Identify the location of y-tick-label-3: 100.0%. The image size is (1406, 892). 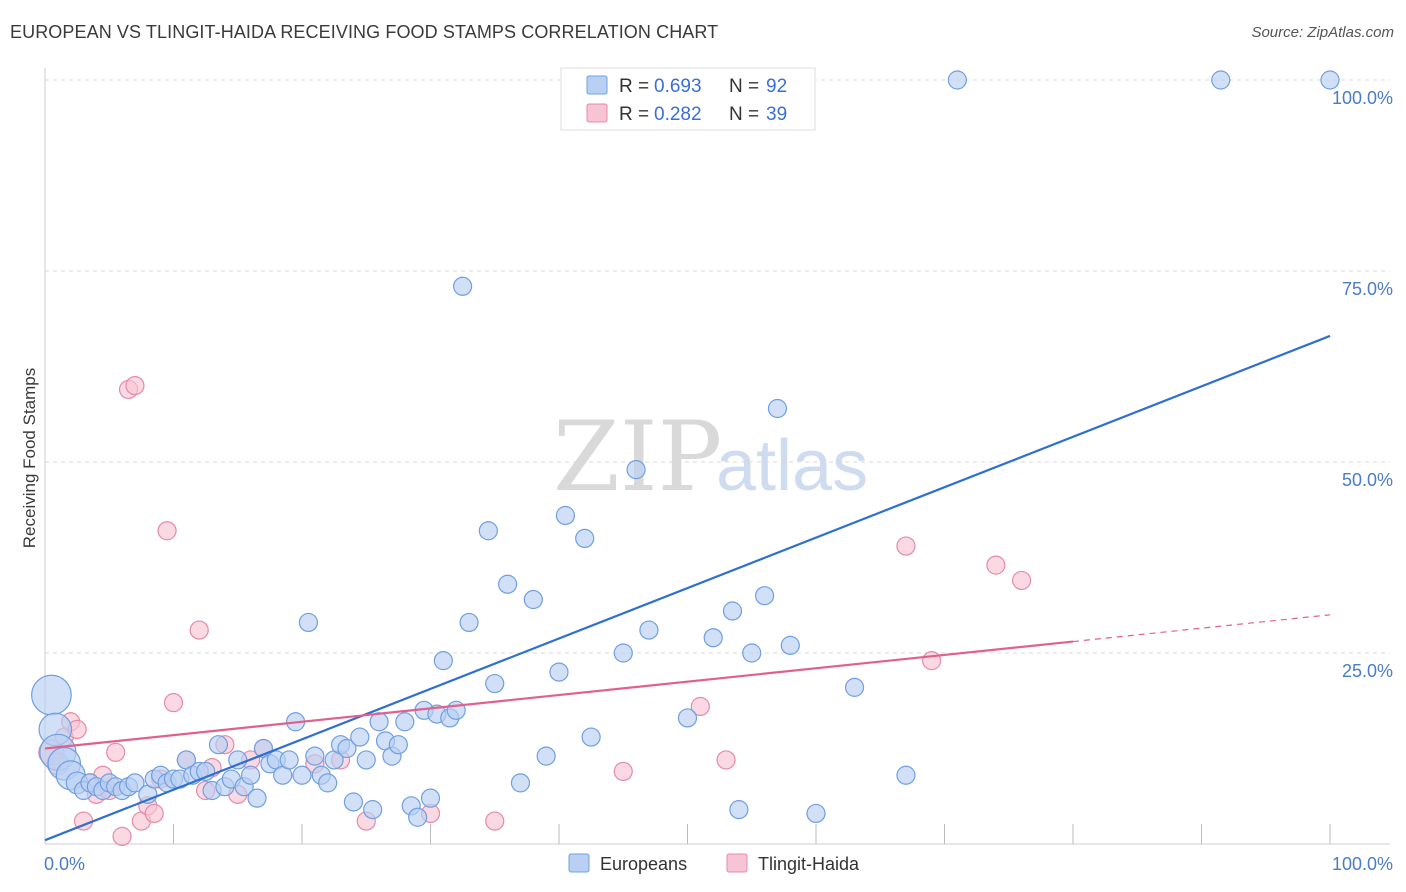
(1362, 98).